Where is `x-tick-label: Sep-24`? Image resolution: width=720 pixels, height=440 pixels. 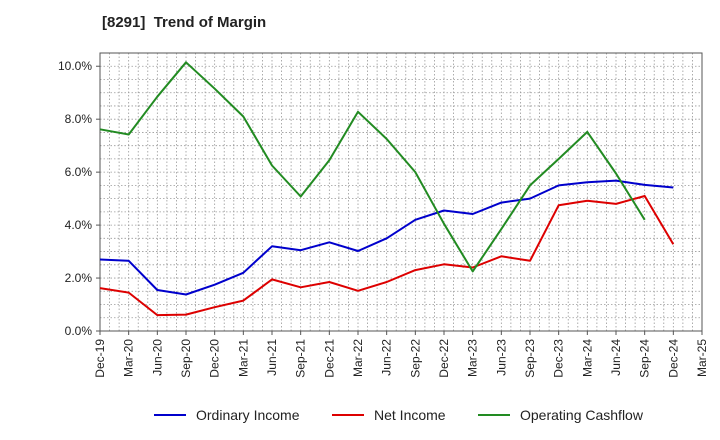
x-tick-label: Sep-24 is located at coordinates (645, 358).